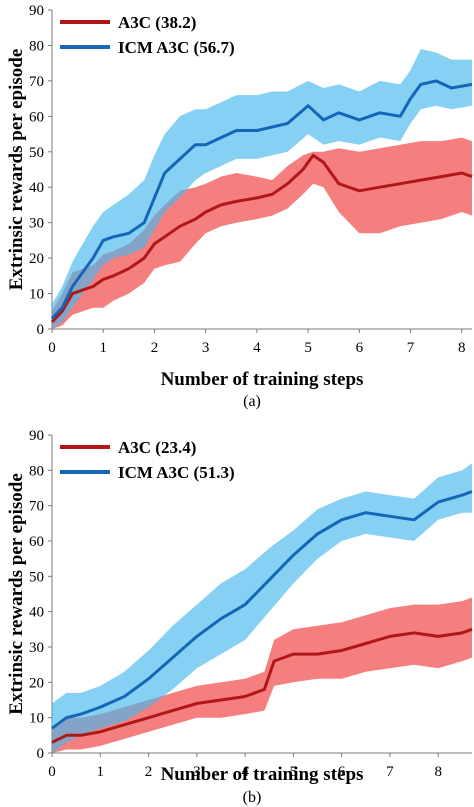  Describe the element at coordinates (252, 401) in the screenshot. I see `chart-caption: (a)` at that location.